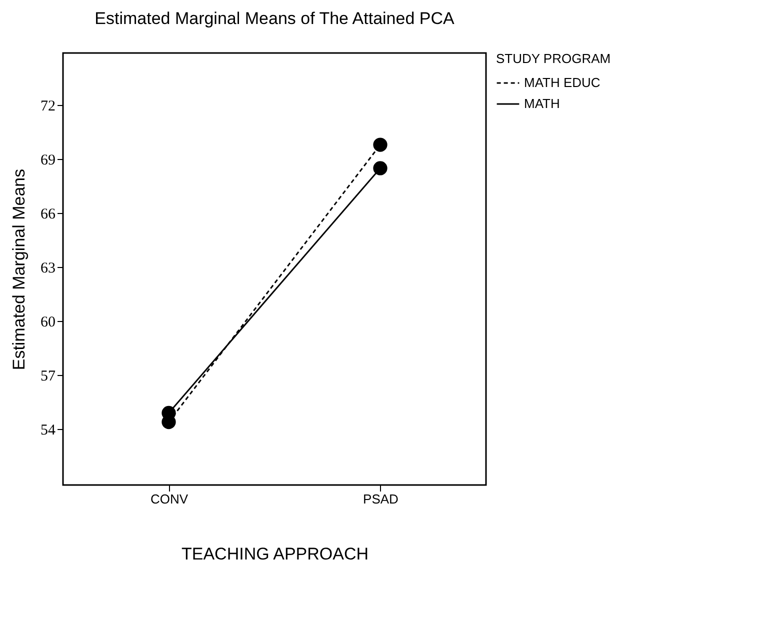  Describe the element at coordinates (275, 554) in the screenshot. I see `x-axis-title: TEACHING APPROACH` at that location.